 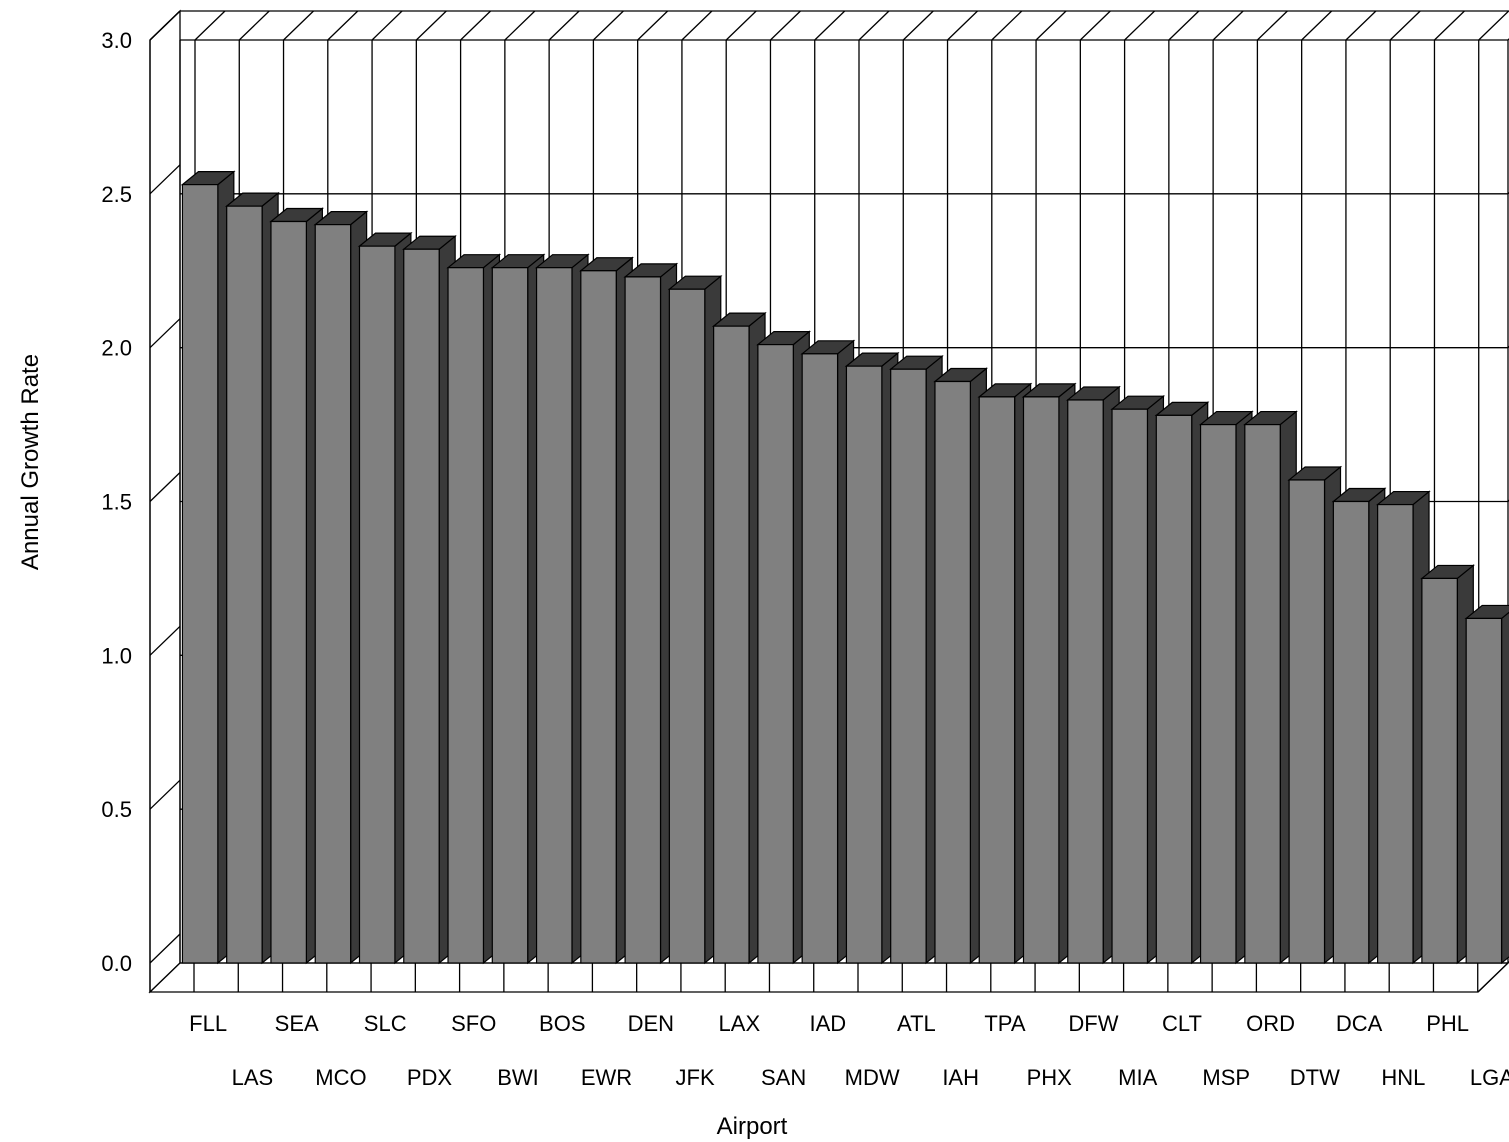 What do you see at coordinates (828, 977) in the screenshot?
I see `floor` at bounding box center [828, 977].